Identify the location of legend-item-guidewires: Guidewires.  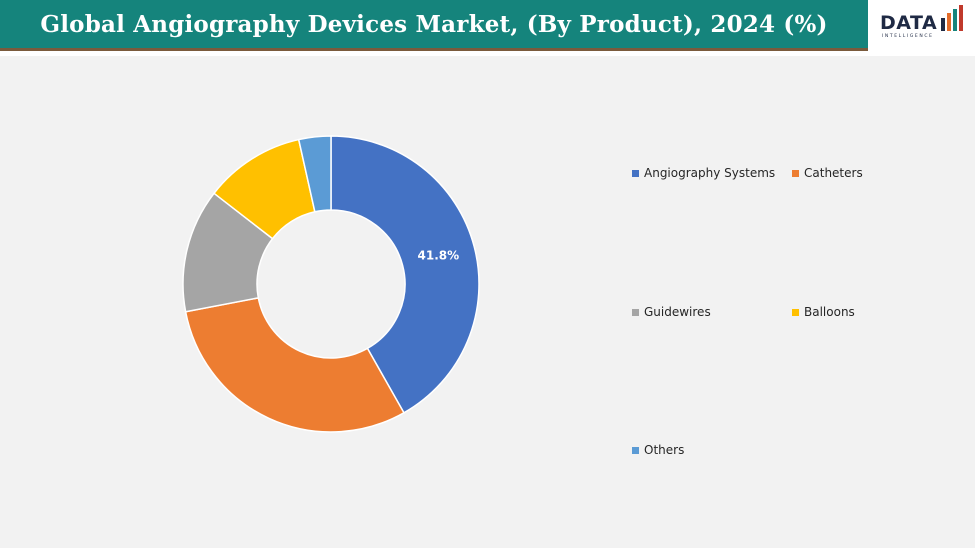
(671, 312).